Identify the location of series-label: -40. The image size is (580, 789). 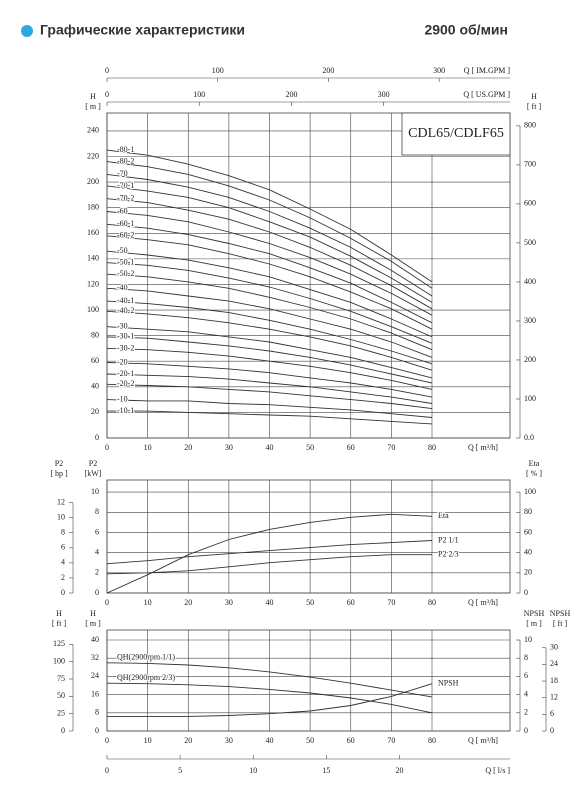
(122, 287).